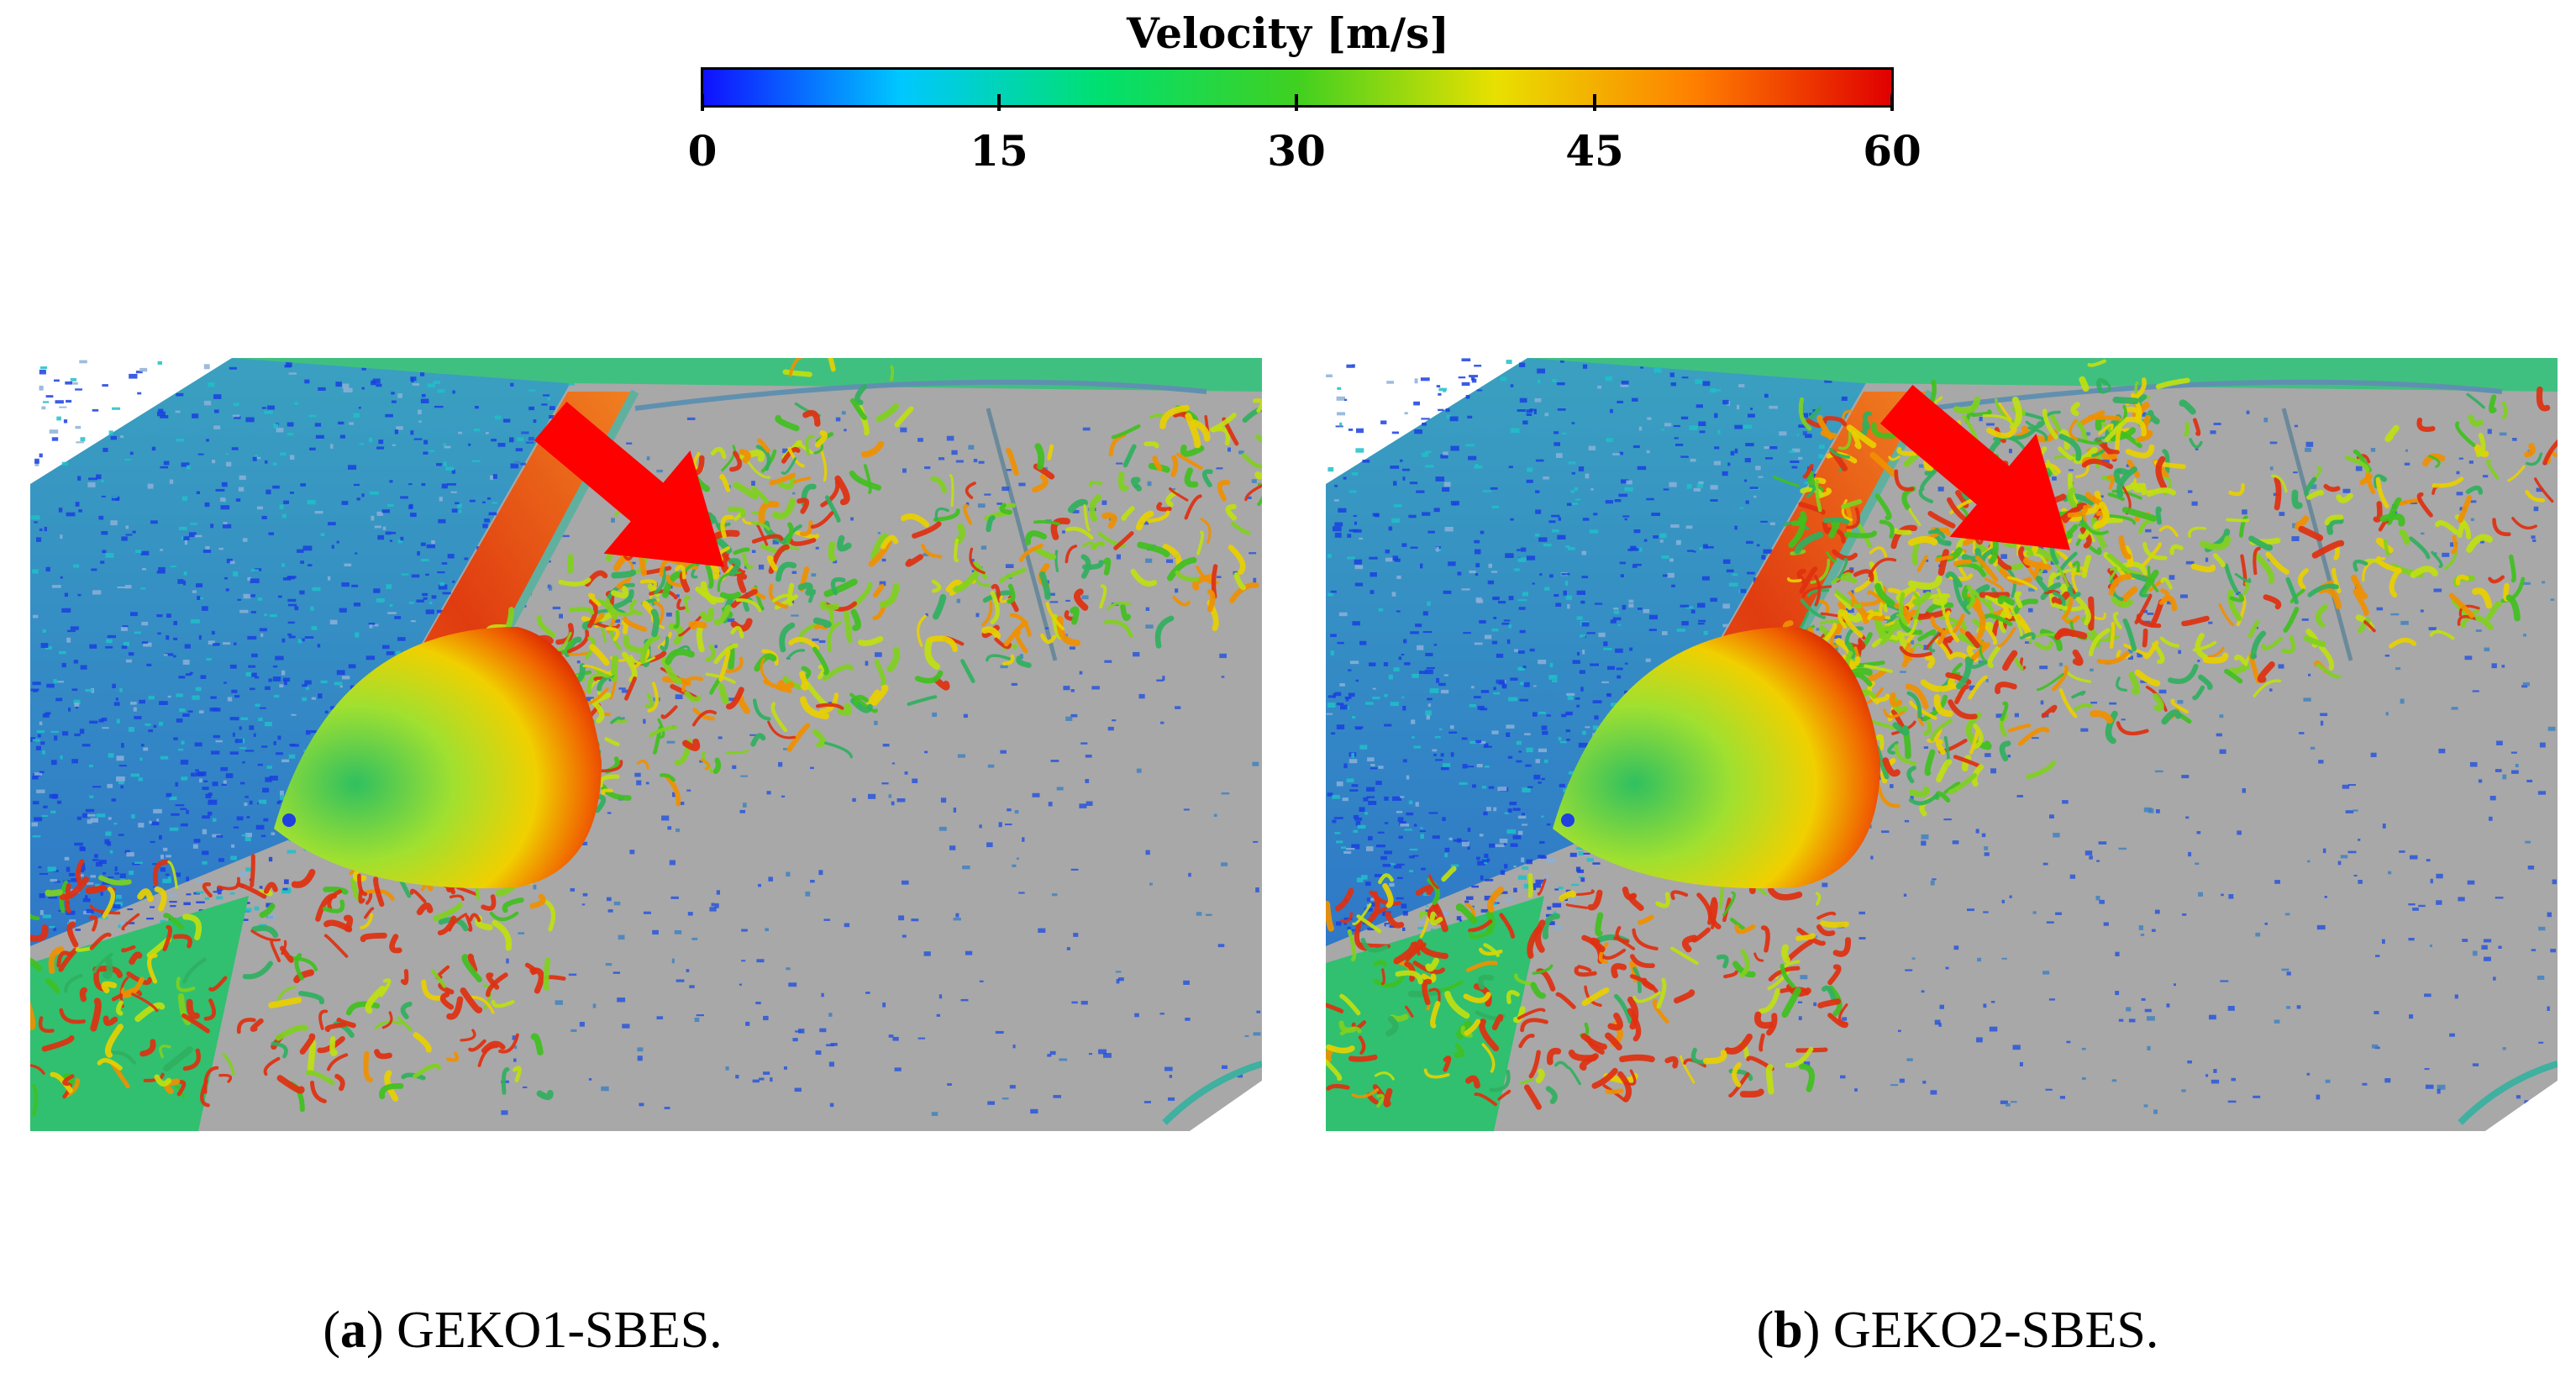 The image size is (2576, 1400). I want to click on caption-b-letter: b, so click(1788, 1330).